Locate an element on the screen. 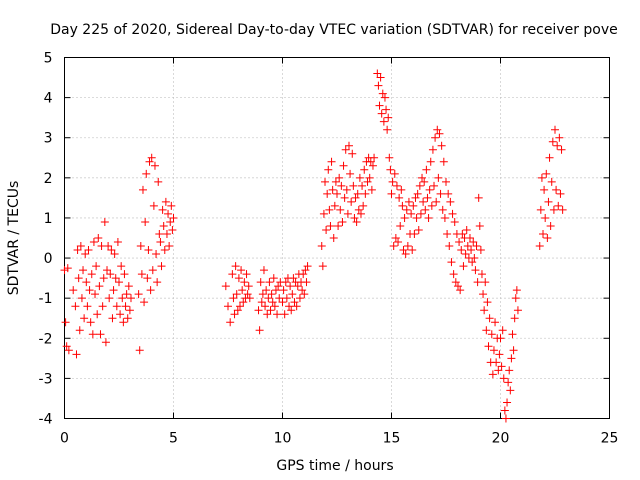 The width and height of the screenshot is (640, 480). y-axis-label: SDTVAR / TECUs is located at coordinates (14, 238).